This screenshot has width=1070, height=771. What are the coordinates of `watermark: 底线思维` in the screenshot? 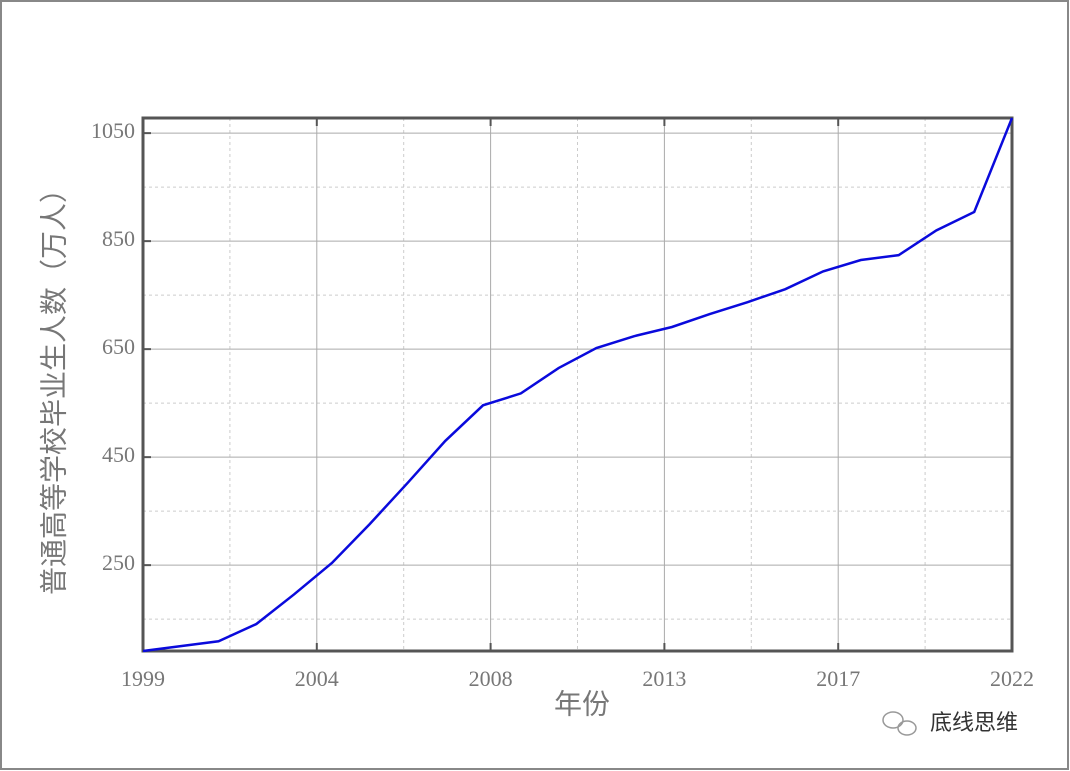 It's located at (974, 723).